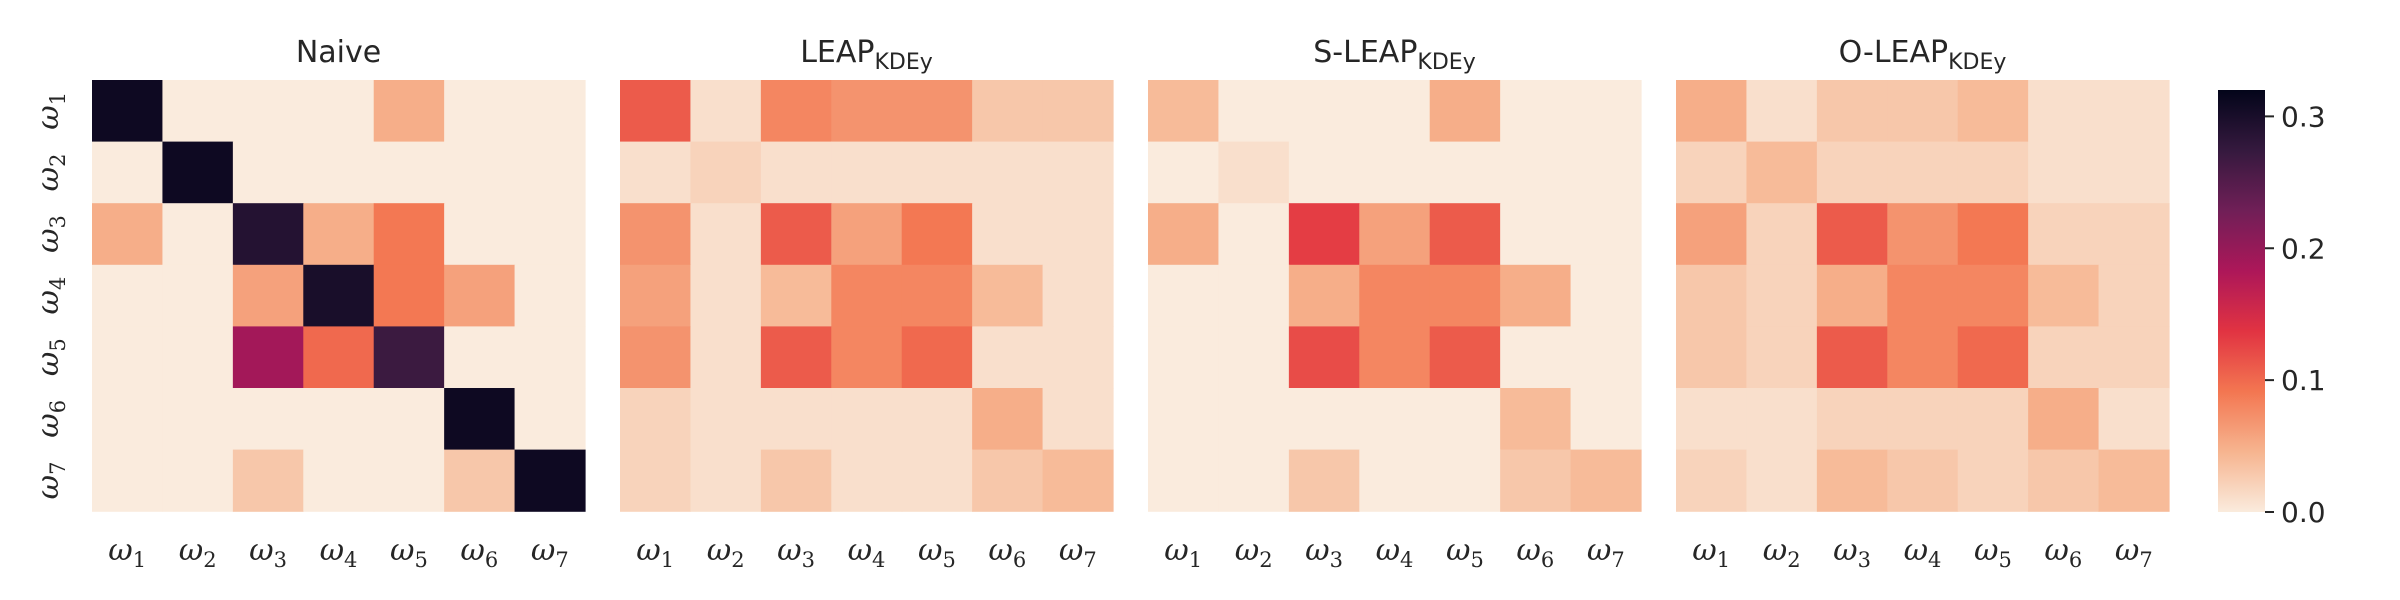 This screenshot has height=600, width=2400. What do you see at coordinates (866, 55) in the screenshot?
I see `panel-title: LEAPKDEy` at bounding box center [866, 55].